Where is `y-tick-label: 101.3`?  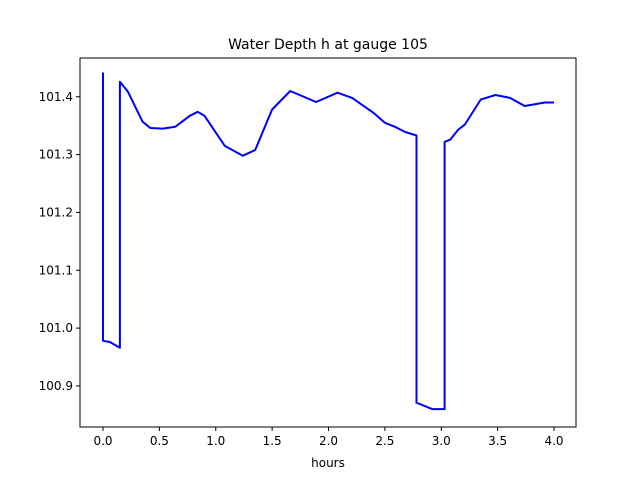 y-tick-label: 101.3 is located at coordinates (56, 155).